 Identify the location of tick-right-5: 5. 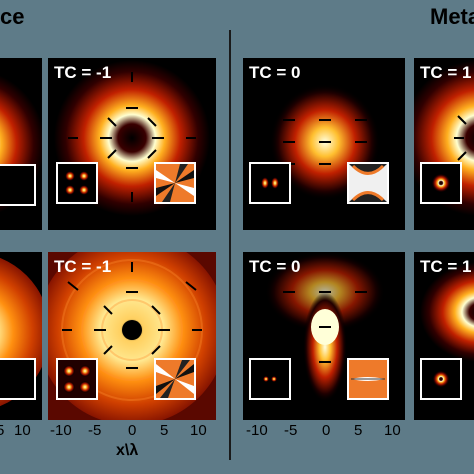
(358, 430).